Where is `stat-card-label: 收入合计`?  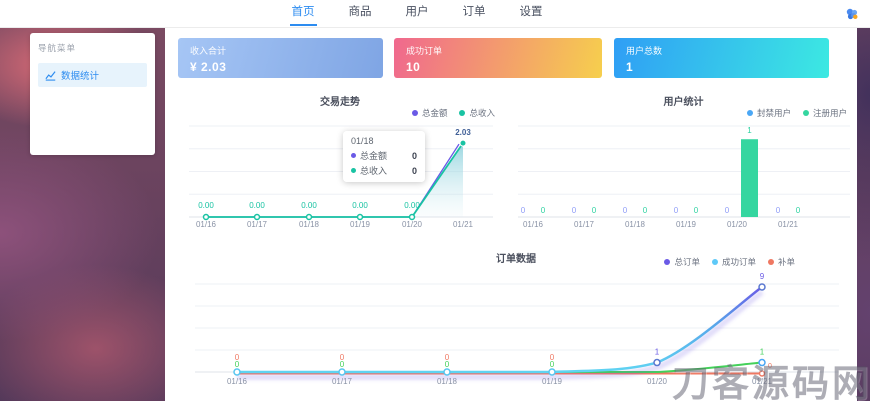
stat-card-label: 收入合计 is located at coordinates (208, 51).